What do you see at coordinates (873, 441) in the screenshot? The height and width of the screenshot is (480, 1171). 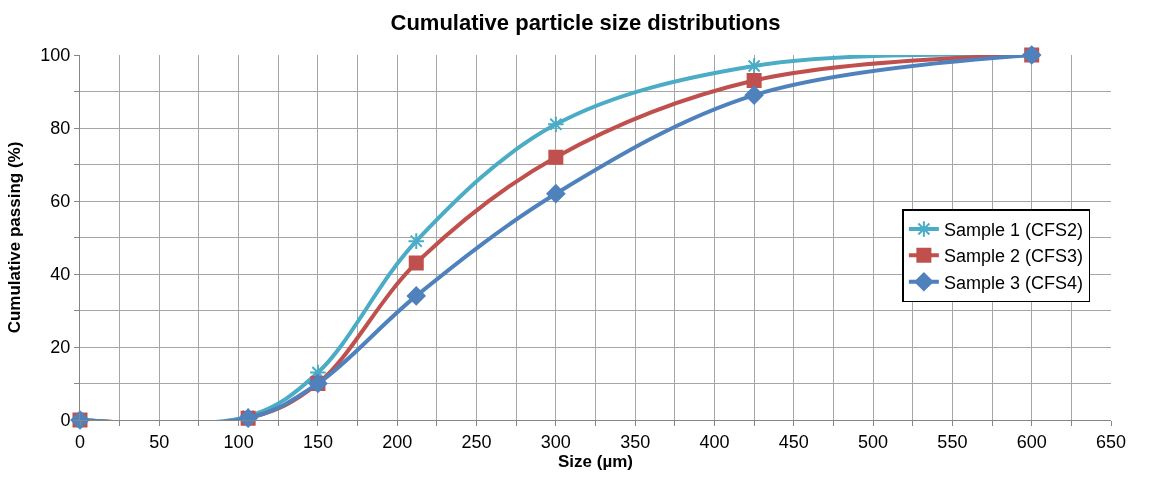 I see `x-tick-label: 500` at bounding box center [873, 441].